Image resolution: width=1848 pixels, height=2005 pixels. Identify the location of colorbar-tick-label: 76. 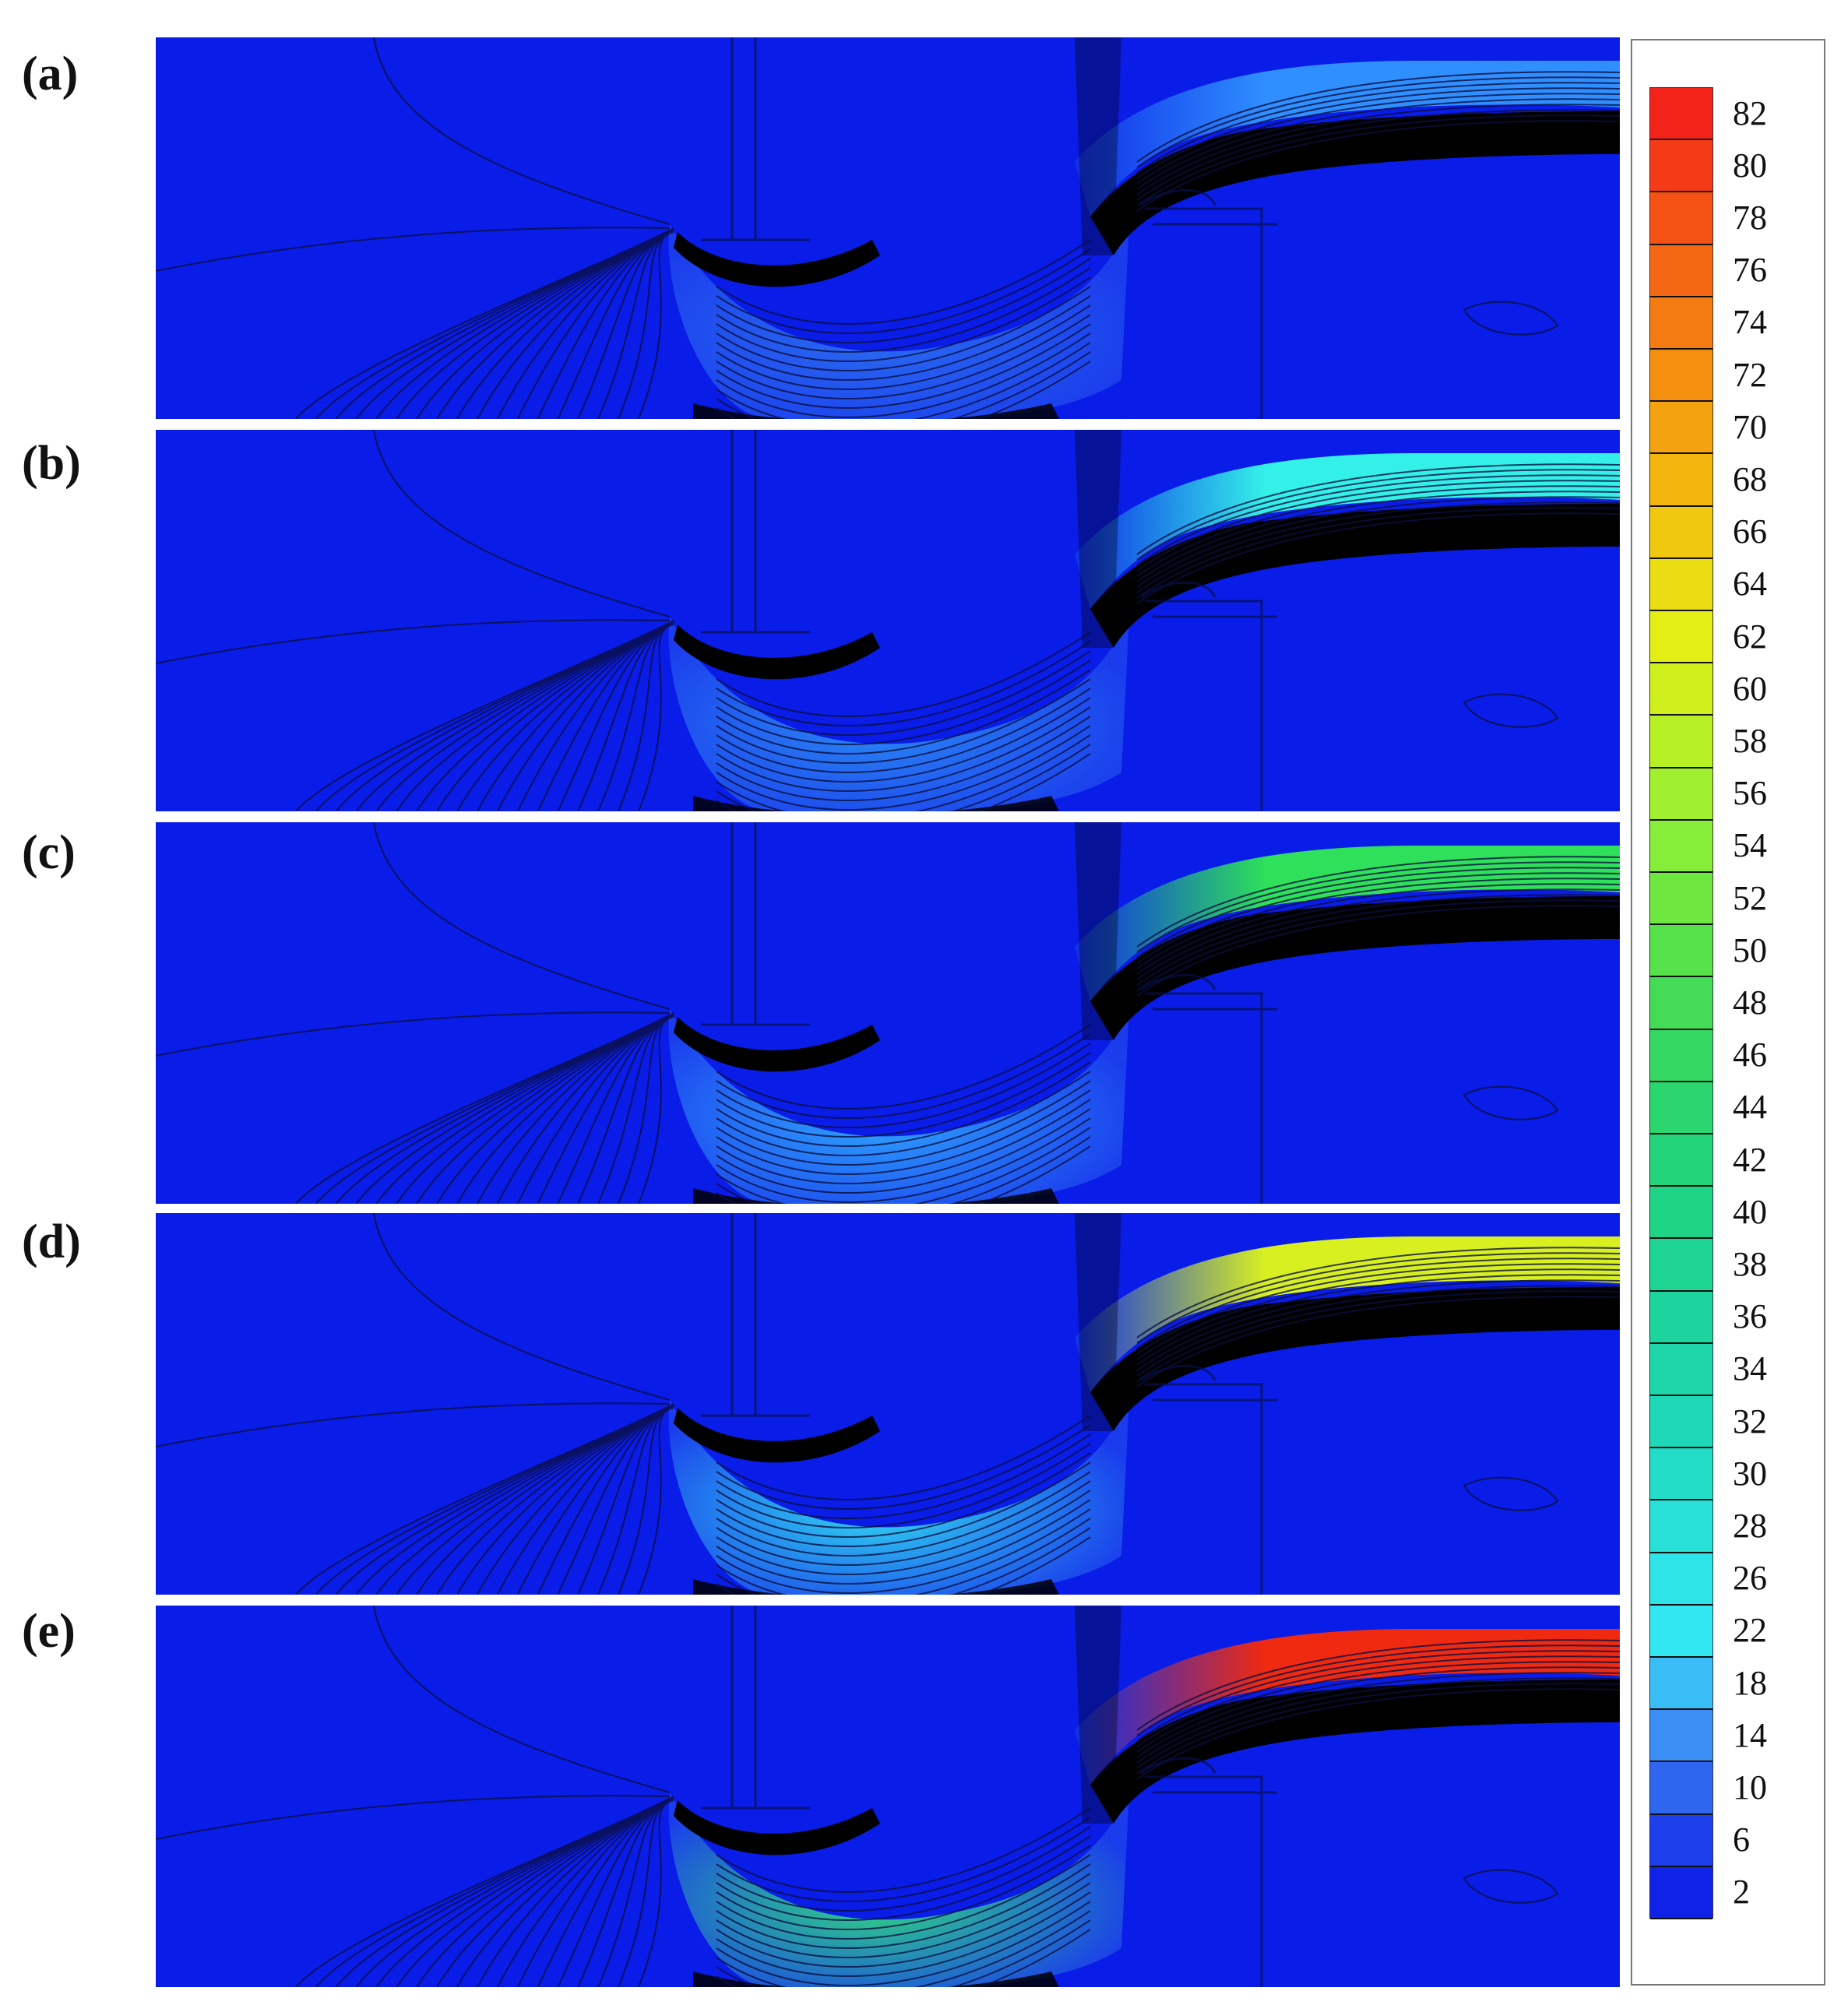
(1750, 270).